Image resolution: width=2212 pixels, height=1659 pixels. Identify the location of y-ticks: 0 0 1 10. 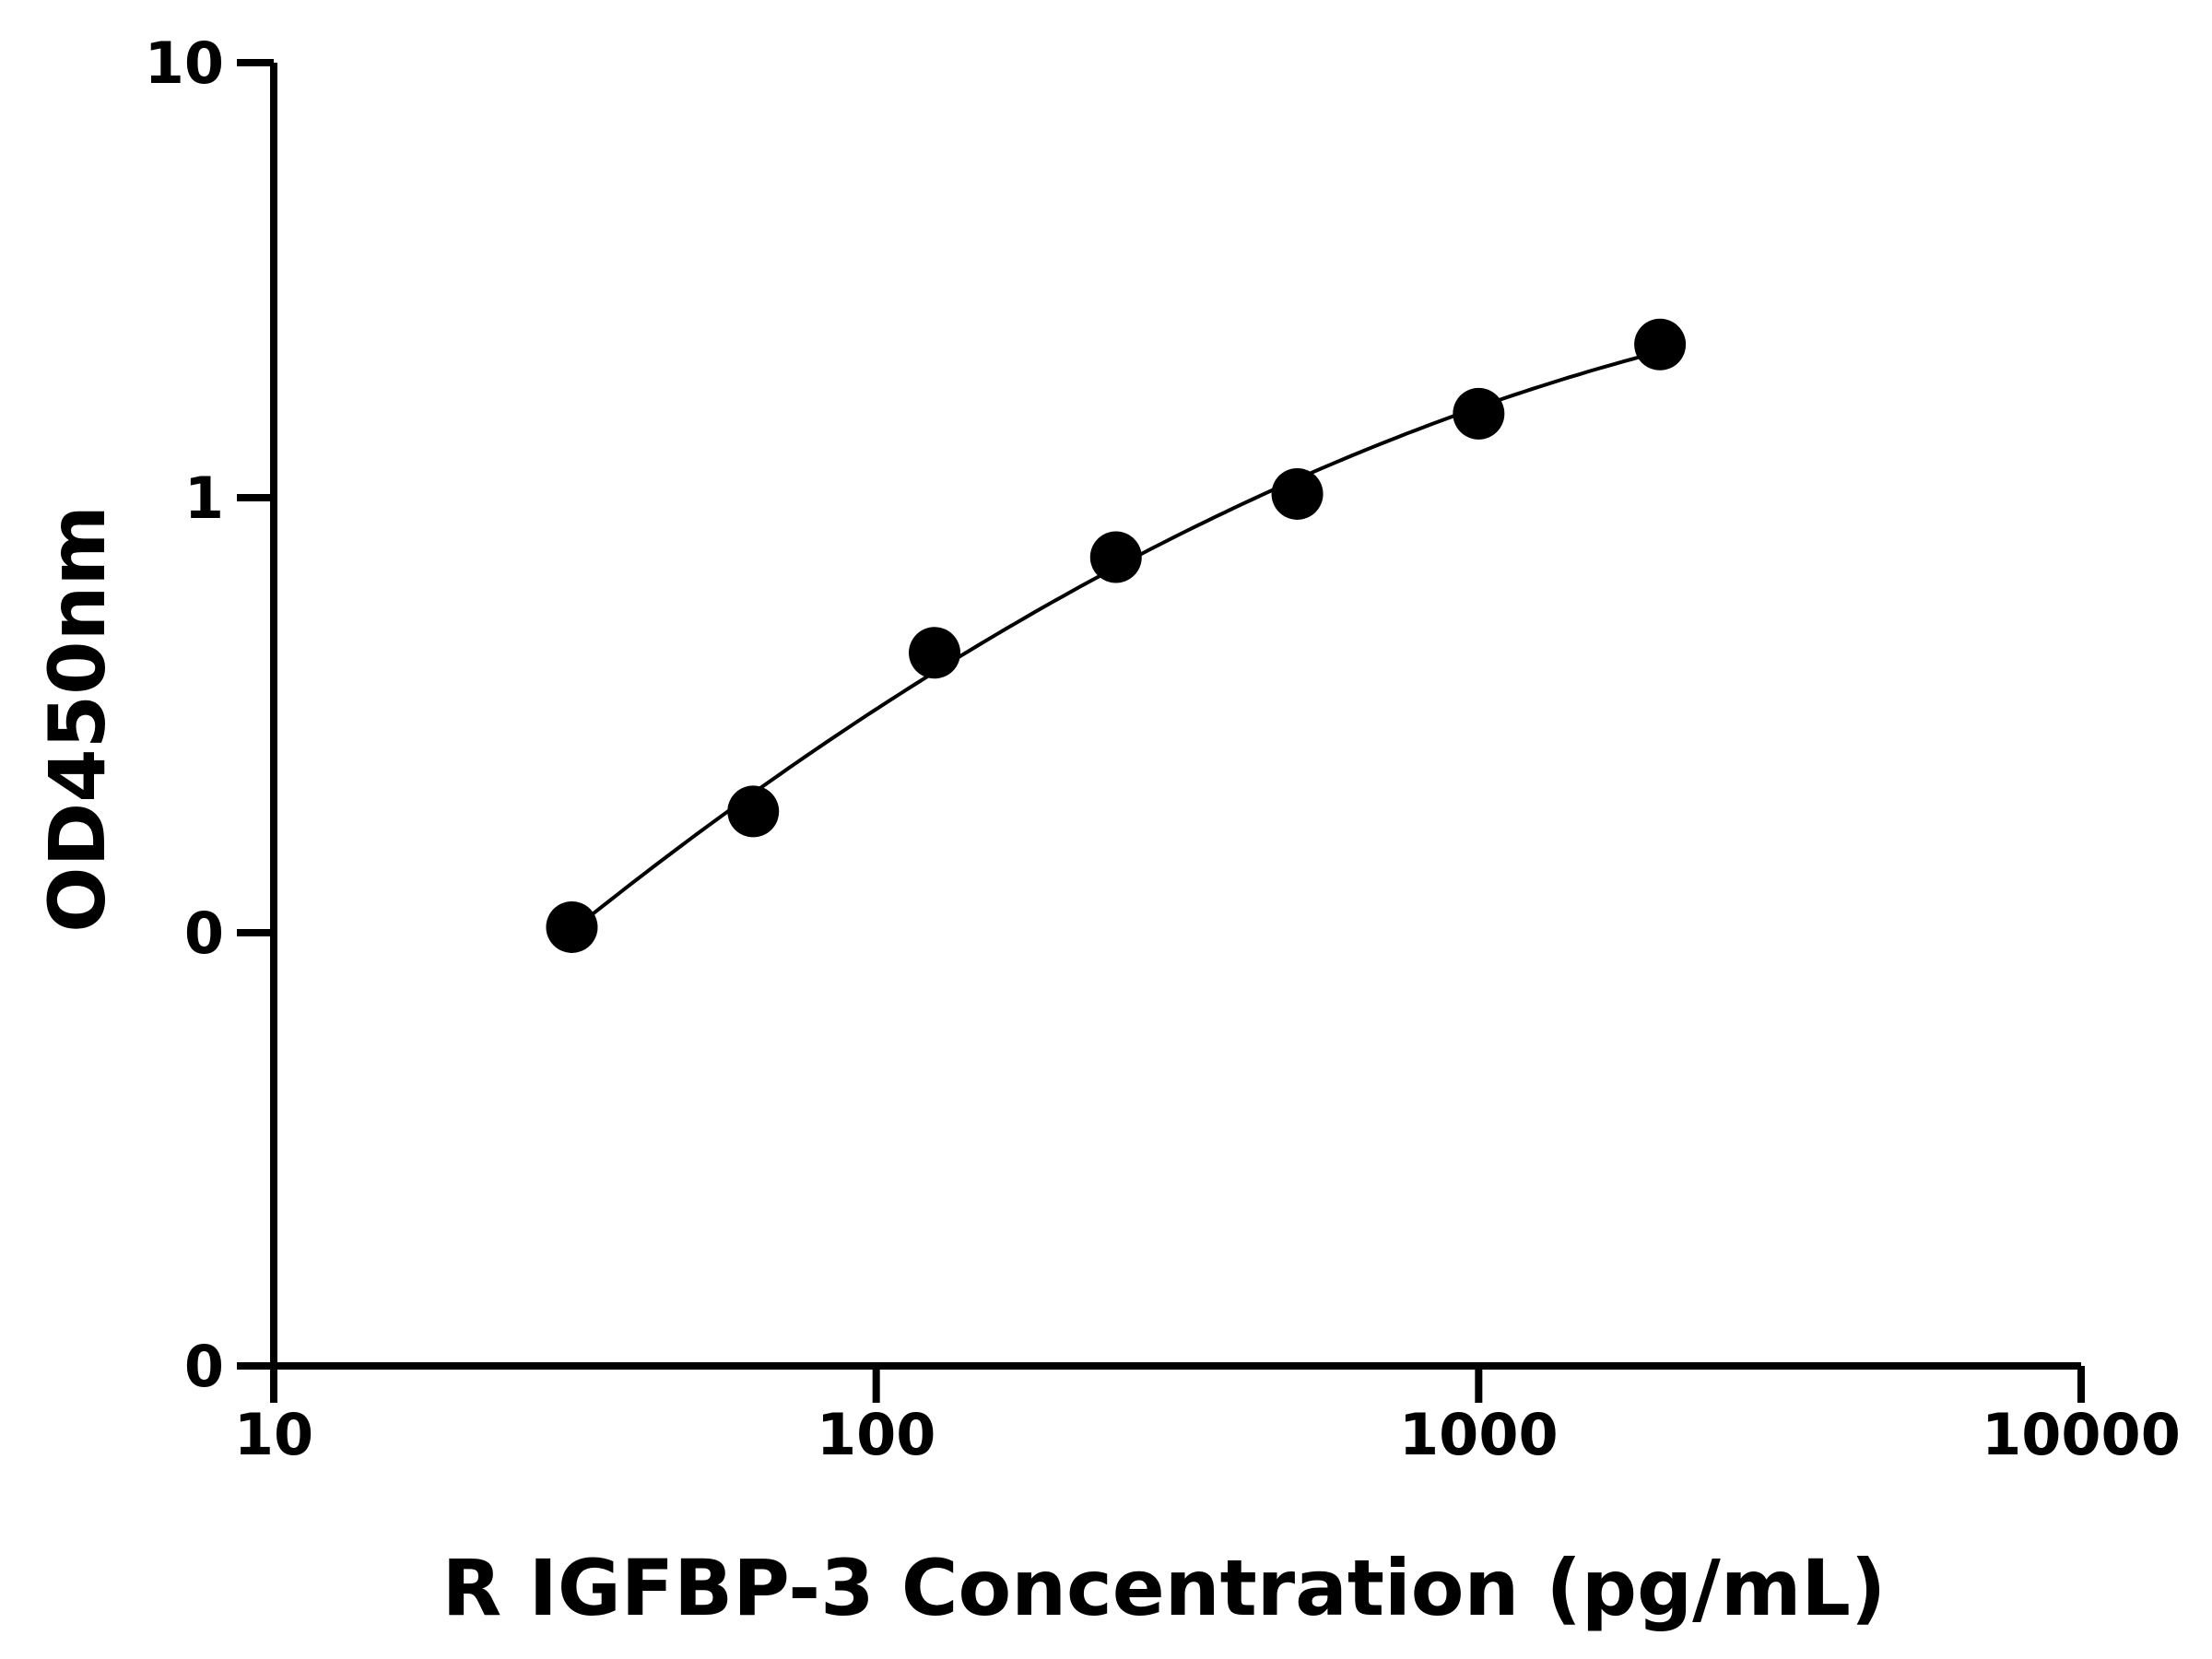
(209, 714).